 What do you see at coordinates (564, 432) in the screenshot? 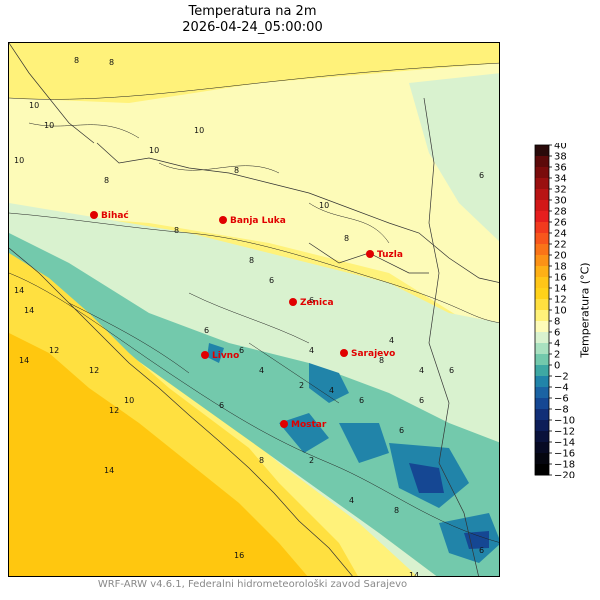
I see `colorbar-tick-label: −12` at bounding box center [564, 432].